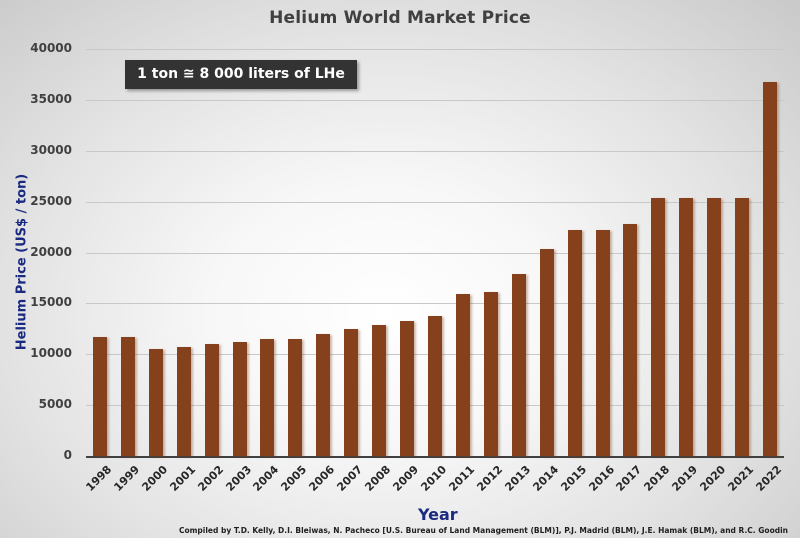 This screenshot has height=538, width=800. What do you see at coordinates (378, 478) in the screenshot?
I see `x-tick-label: 2008` at bounding box center [378, 478].